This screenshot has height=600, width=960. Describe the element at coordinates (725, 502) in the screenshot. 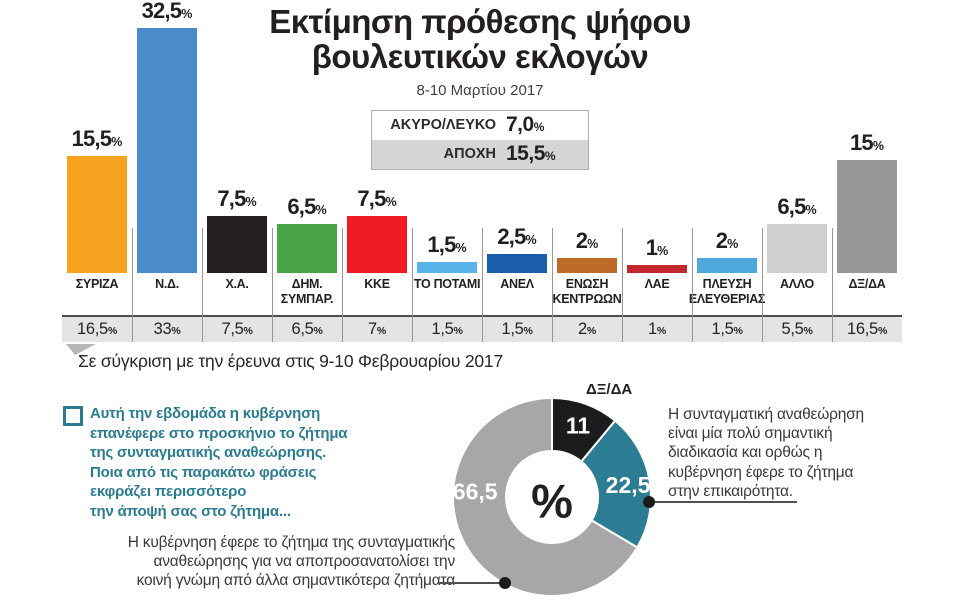

I see `leader-line-positive` at that location.